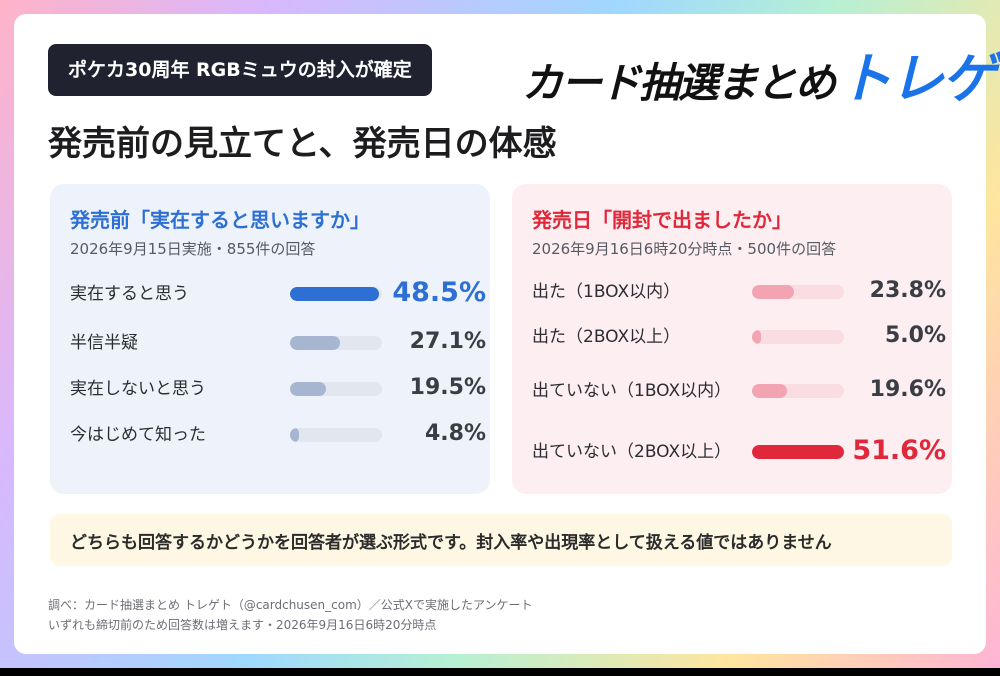 This screenshot has width=1000, height=676. What do you see at coordinates (447, 341) in the screenshot?
I see `pre-release-value-label: 27.1%` at bounding box center [447, 341].